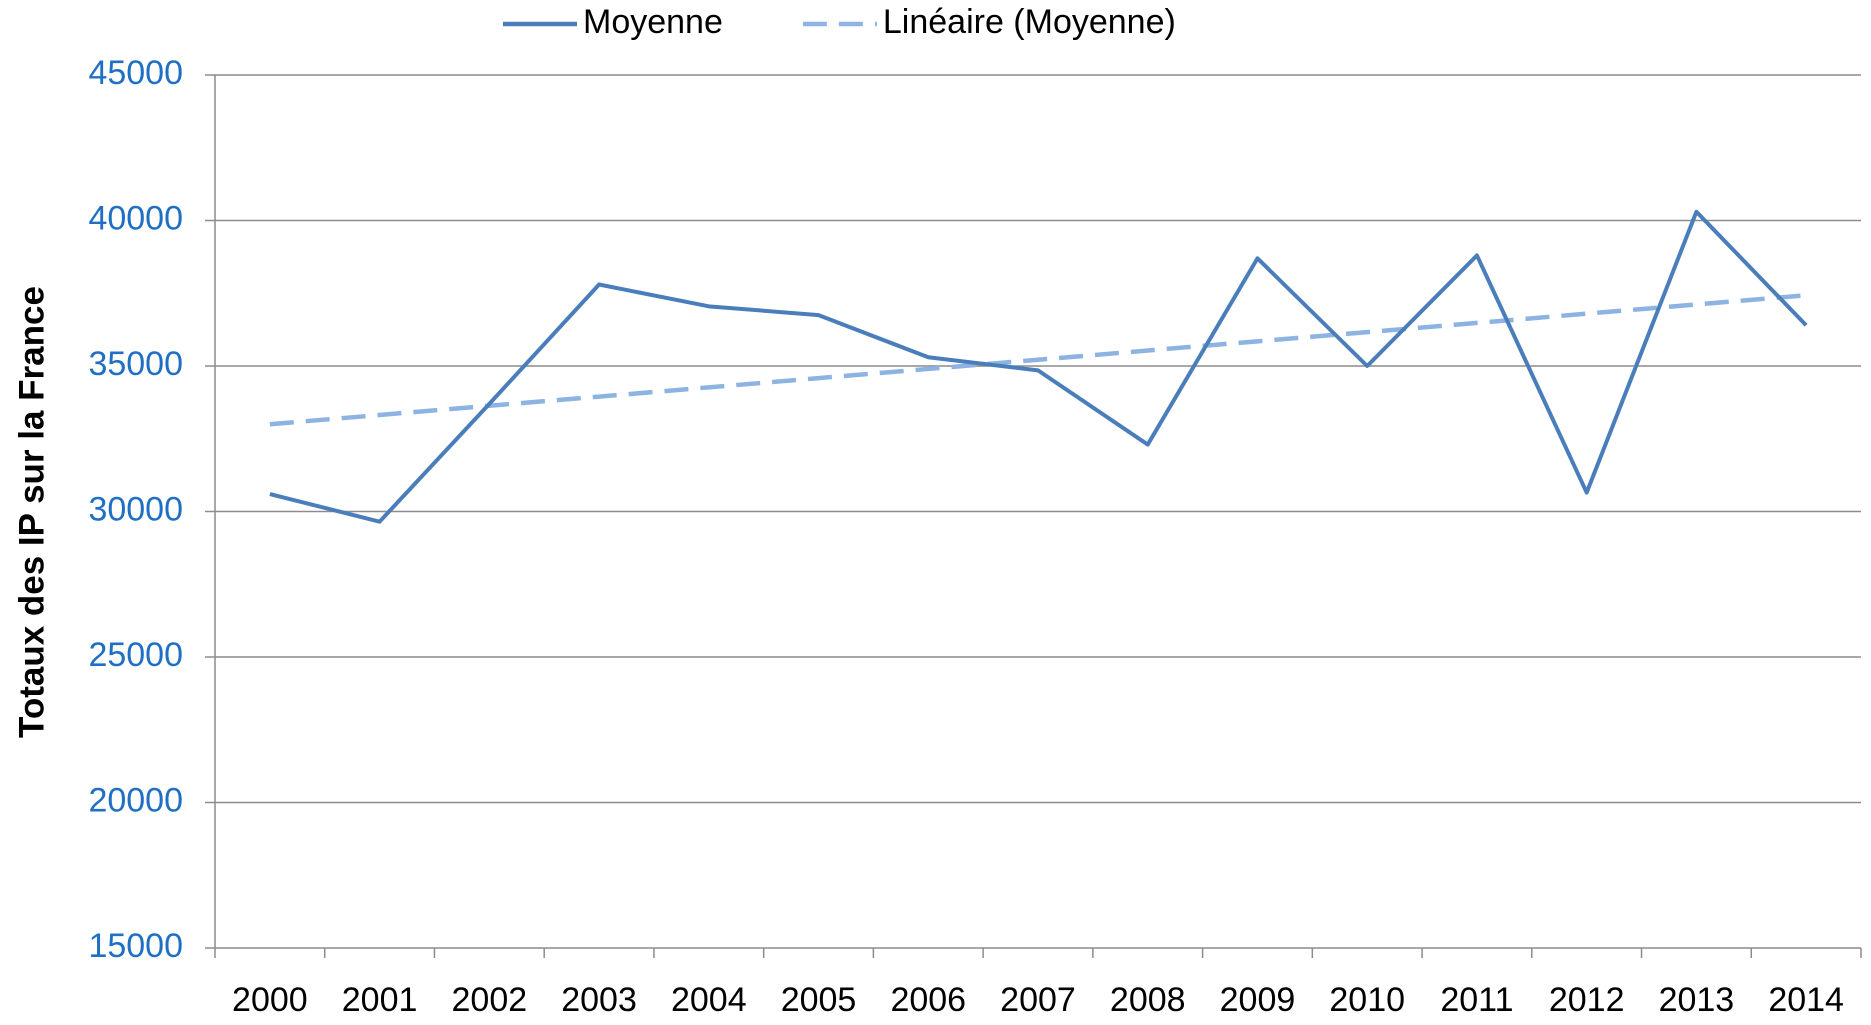 This screenshot has width=1871, height=1025. I want to click on y-tick-label: 20000, so click(135, 800).